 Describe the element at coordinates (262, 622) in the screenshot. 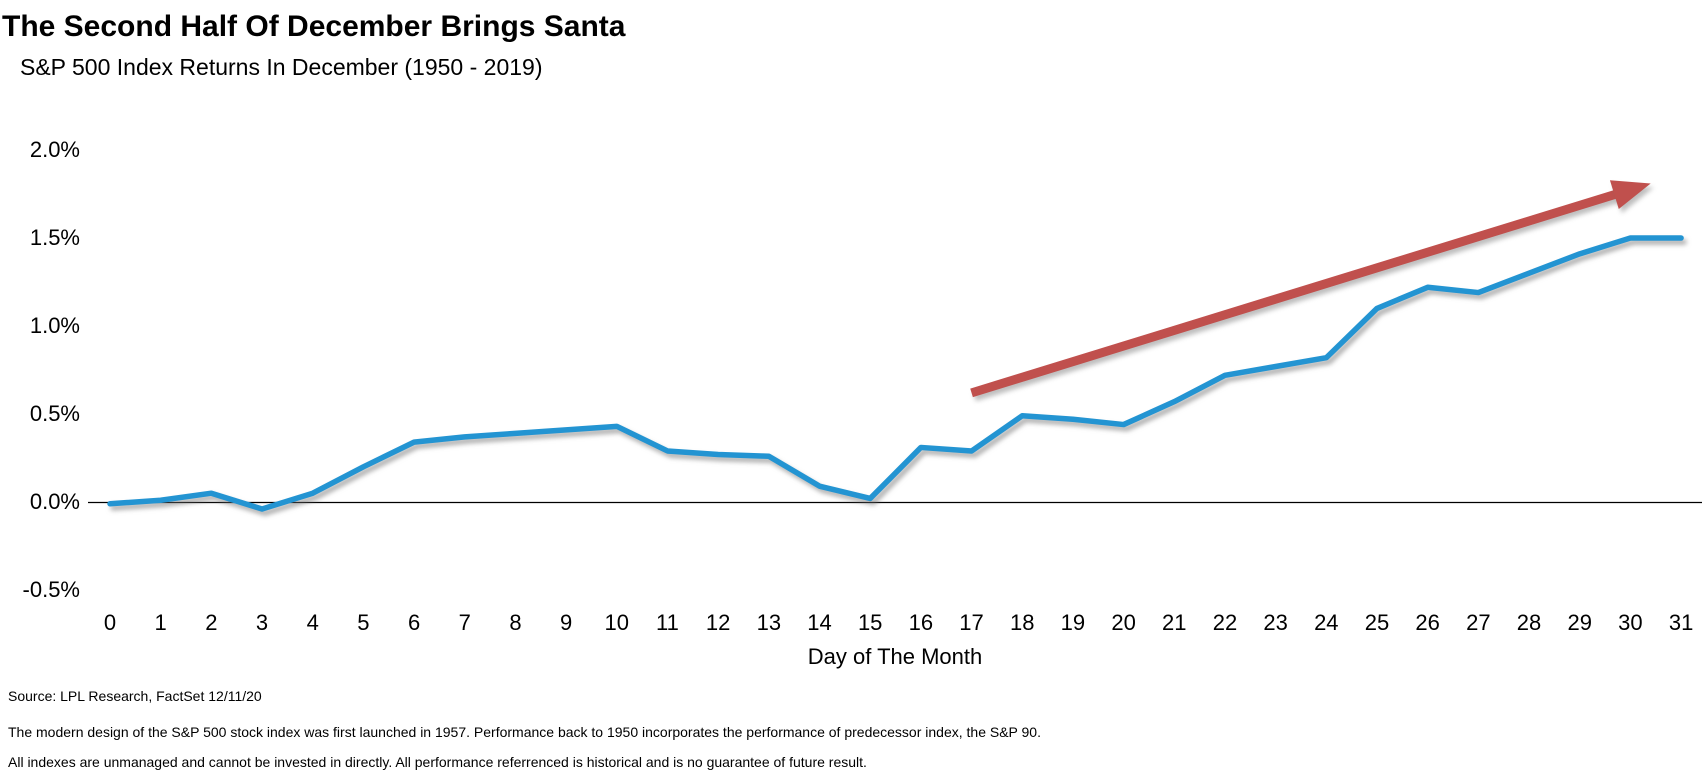

I see `x-tick-label: 3` at that location.